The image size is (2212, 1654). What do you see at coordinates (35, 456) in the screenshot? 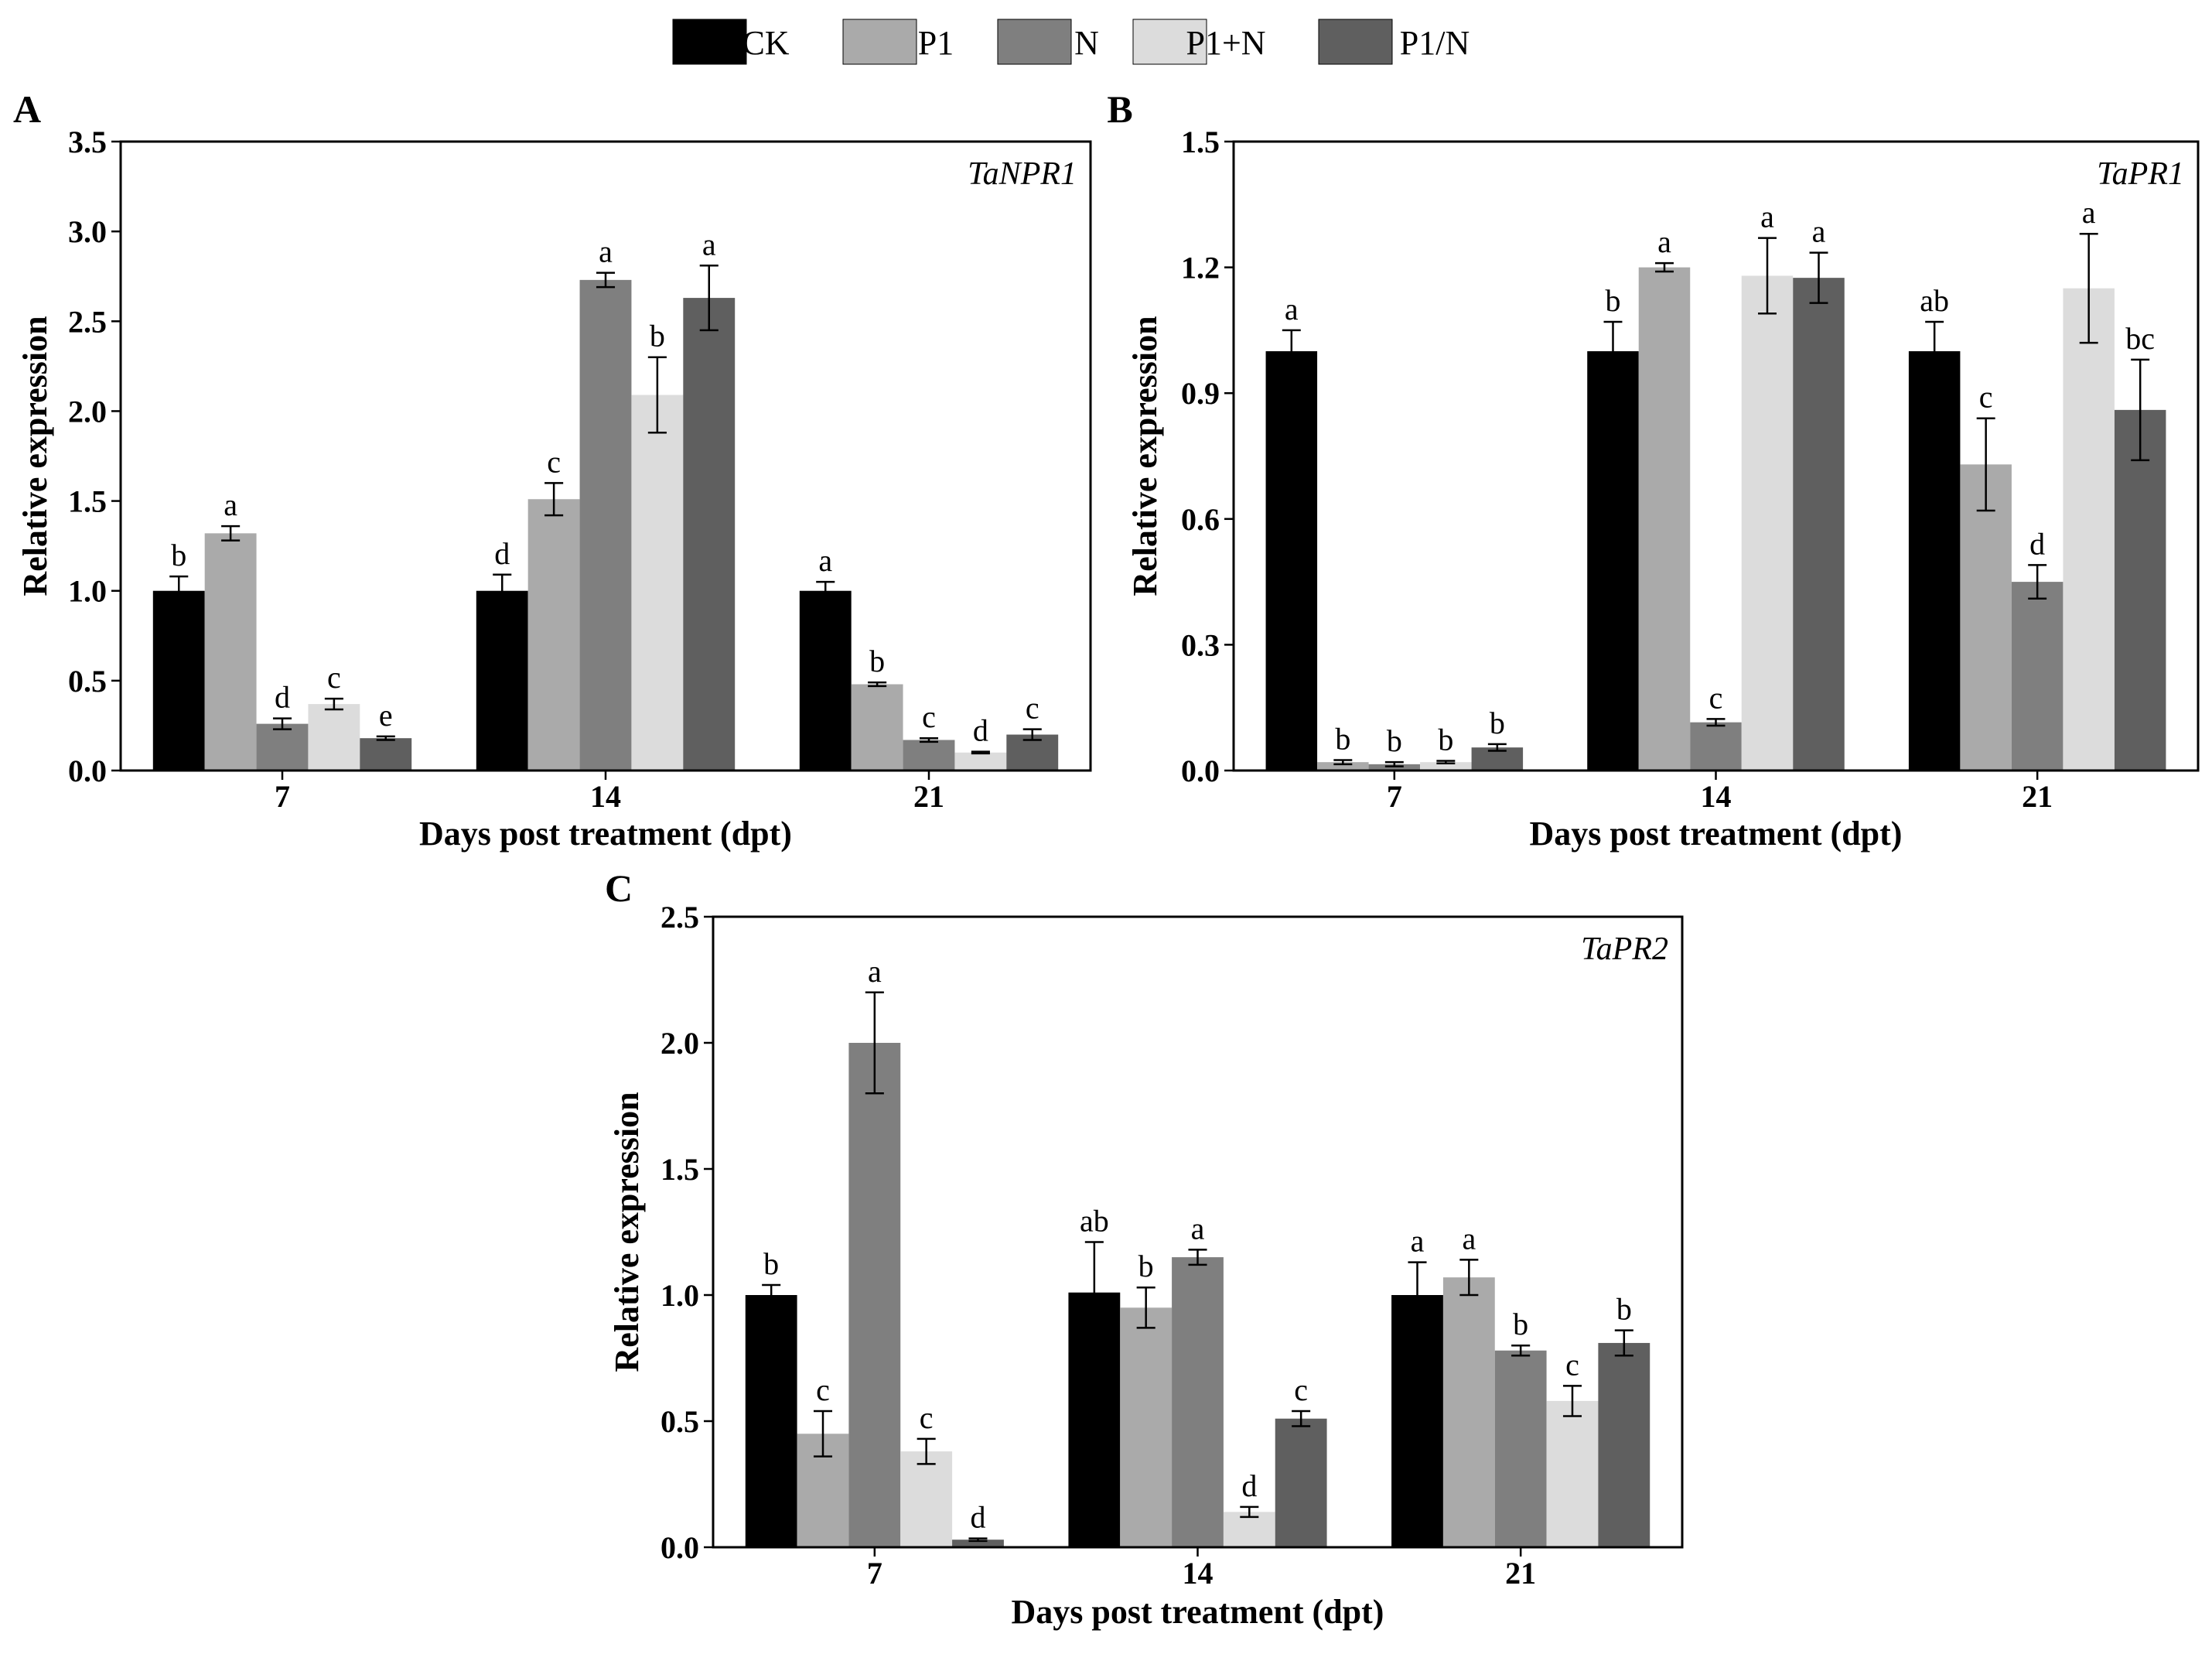
I see `y-axis-title: Relative expression` at bounding box center [35, 456].